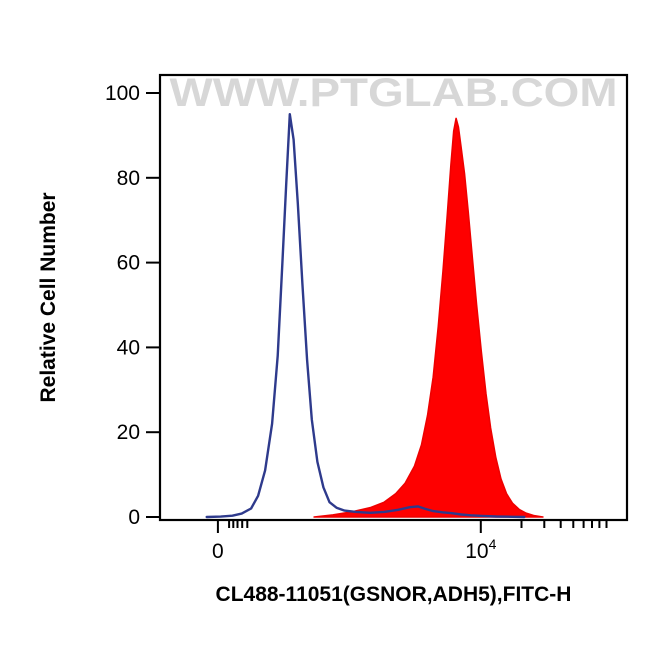  I want to click on y-tick-label: 40, so click(128, 347).